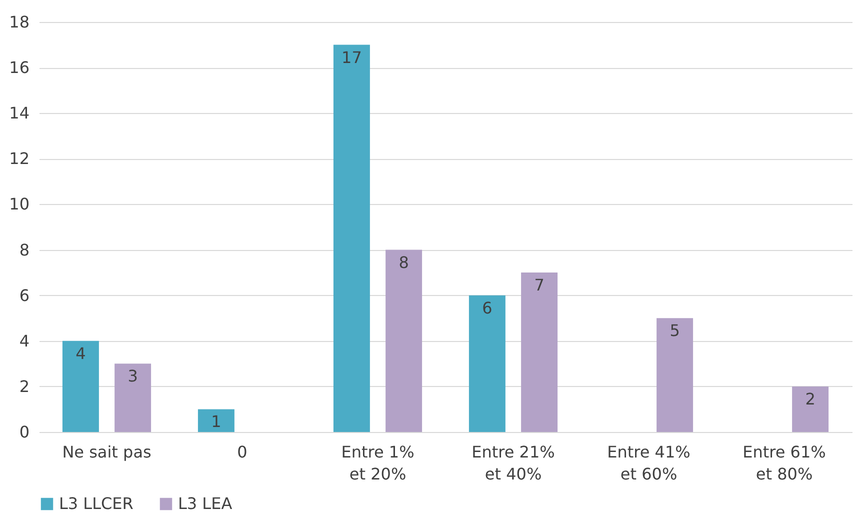 This screenshot has width=858, height=520. Describe the element at coordinates (19, 204) in the screenshot. I see `y-tick-label: 10` at that location.